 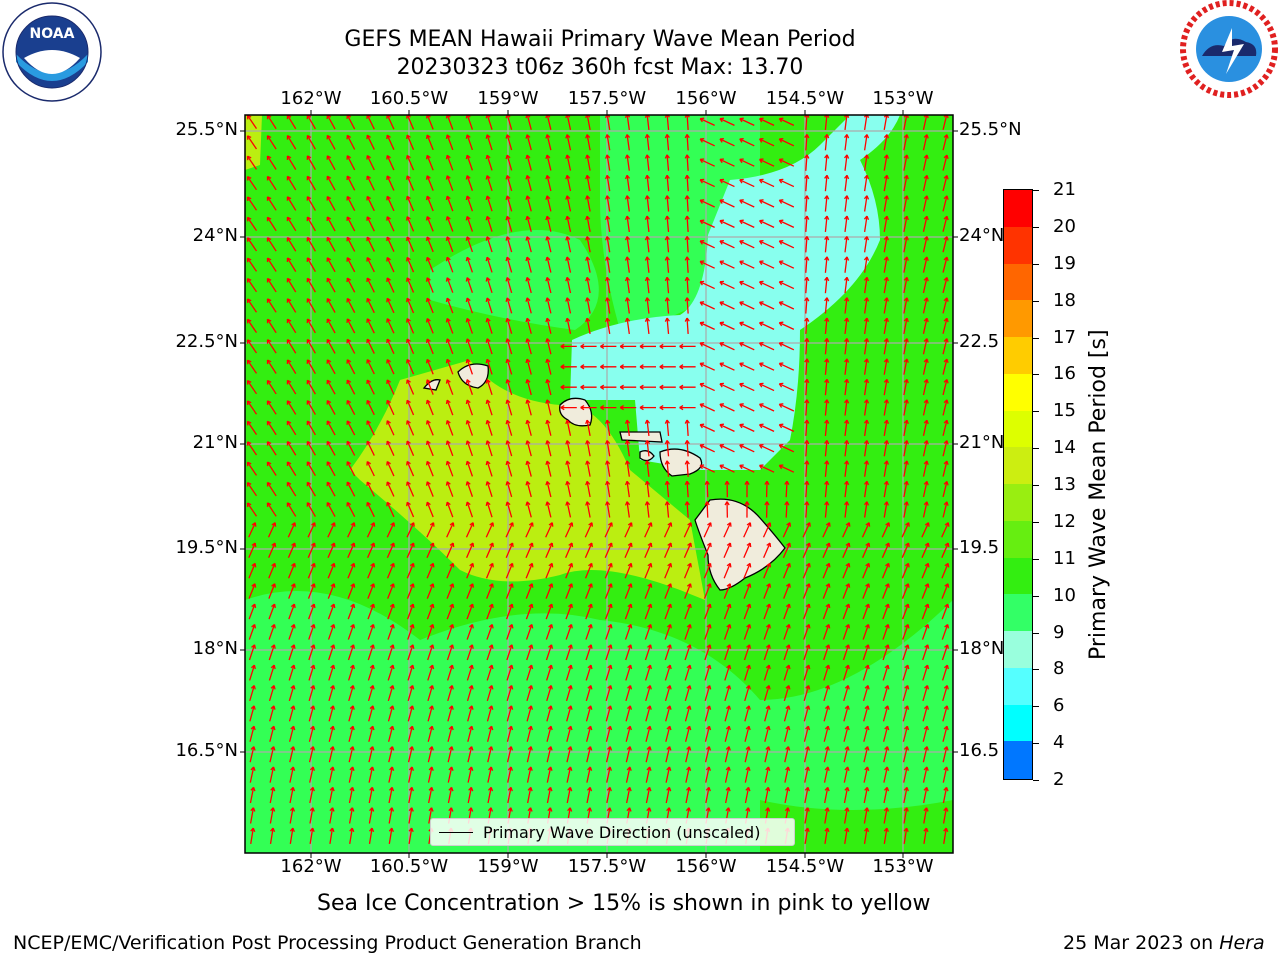 I want to click on colorbar-tick-label: 4, so click(x=1059, y=743).